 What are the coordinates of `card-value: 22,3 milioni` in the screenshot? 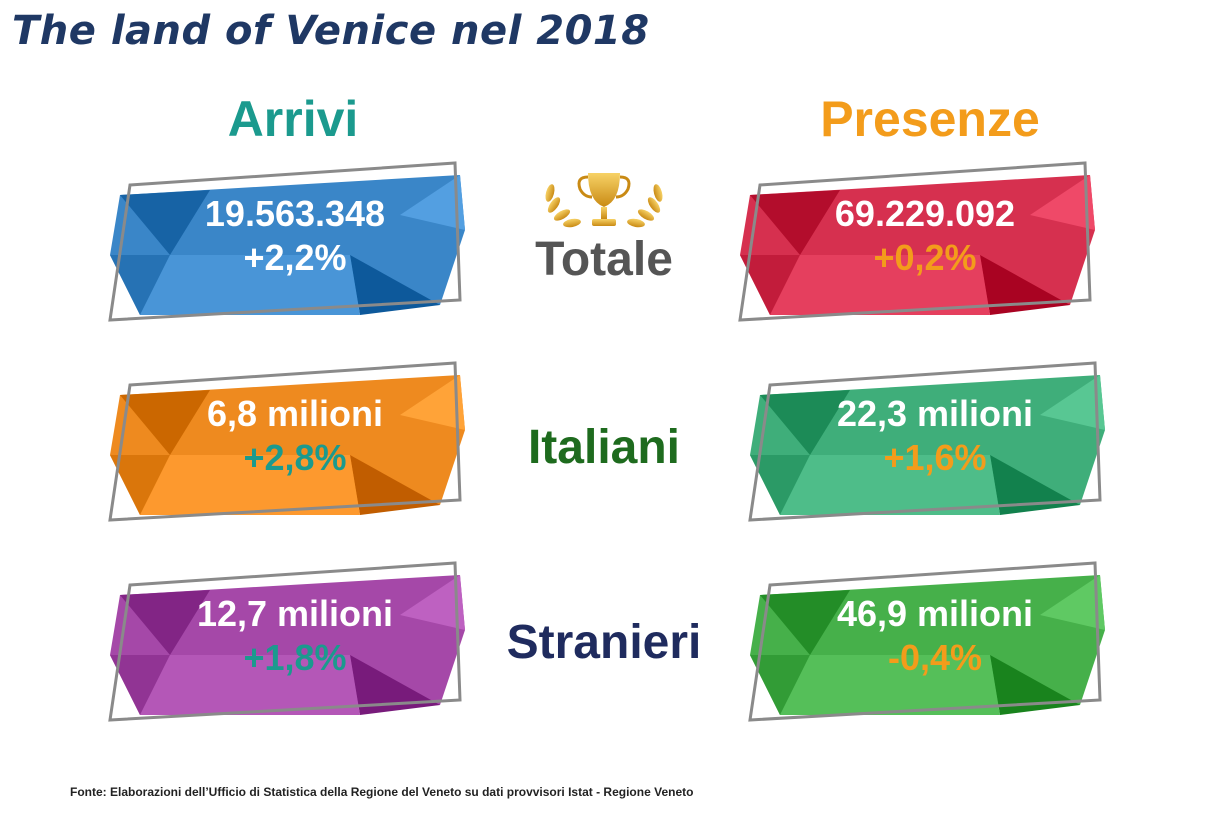 It's located at (935, 413).